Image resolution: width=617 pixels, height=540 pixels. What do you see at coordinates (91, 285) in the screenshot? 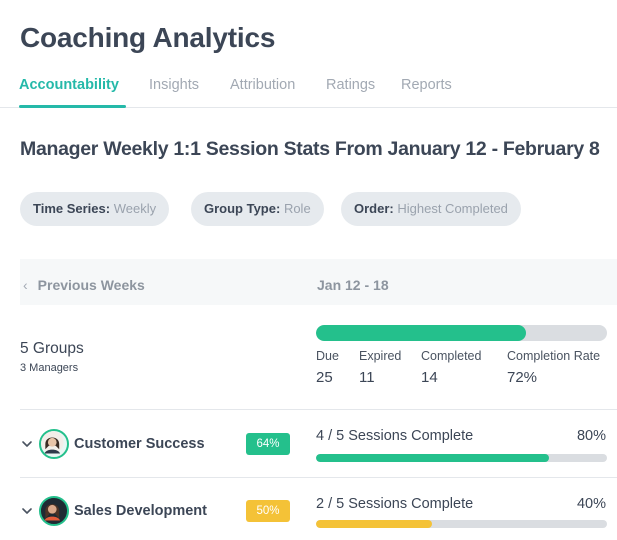
I see `previous-weeks-label: Previous Weeks` at bounding box center [91, 285].